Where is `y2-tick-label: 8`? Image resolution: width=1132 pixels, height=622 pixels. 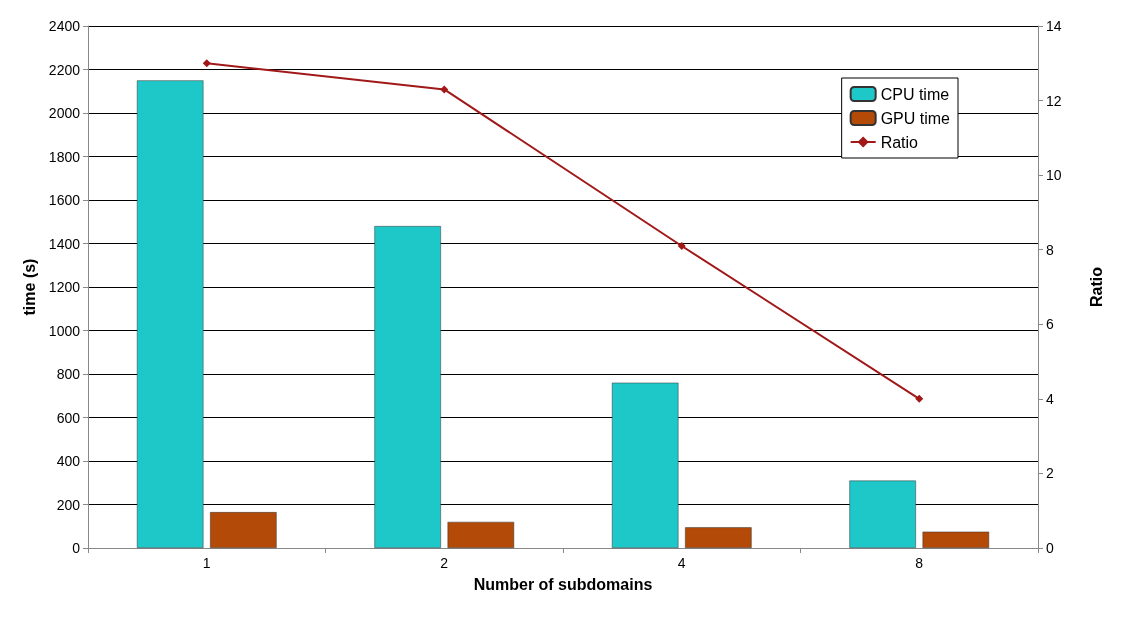
y2-tick-label: 8 is located at coordinates (1050, 249).